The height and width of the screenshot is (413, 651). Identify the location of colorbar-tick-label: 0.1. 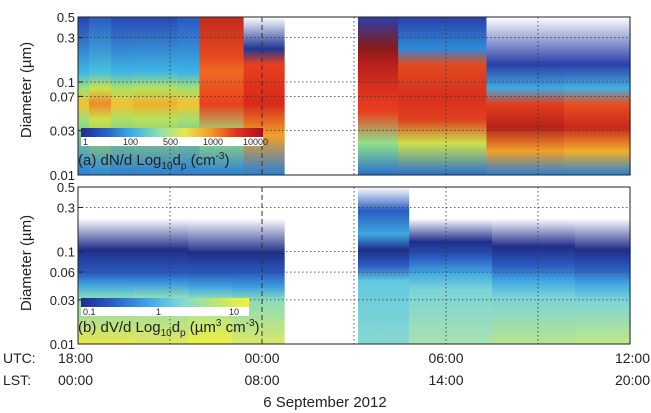
(89, 312).